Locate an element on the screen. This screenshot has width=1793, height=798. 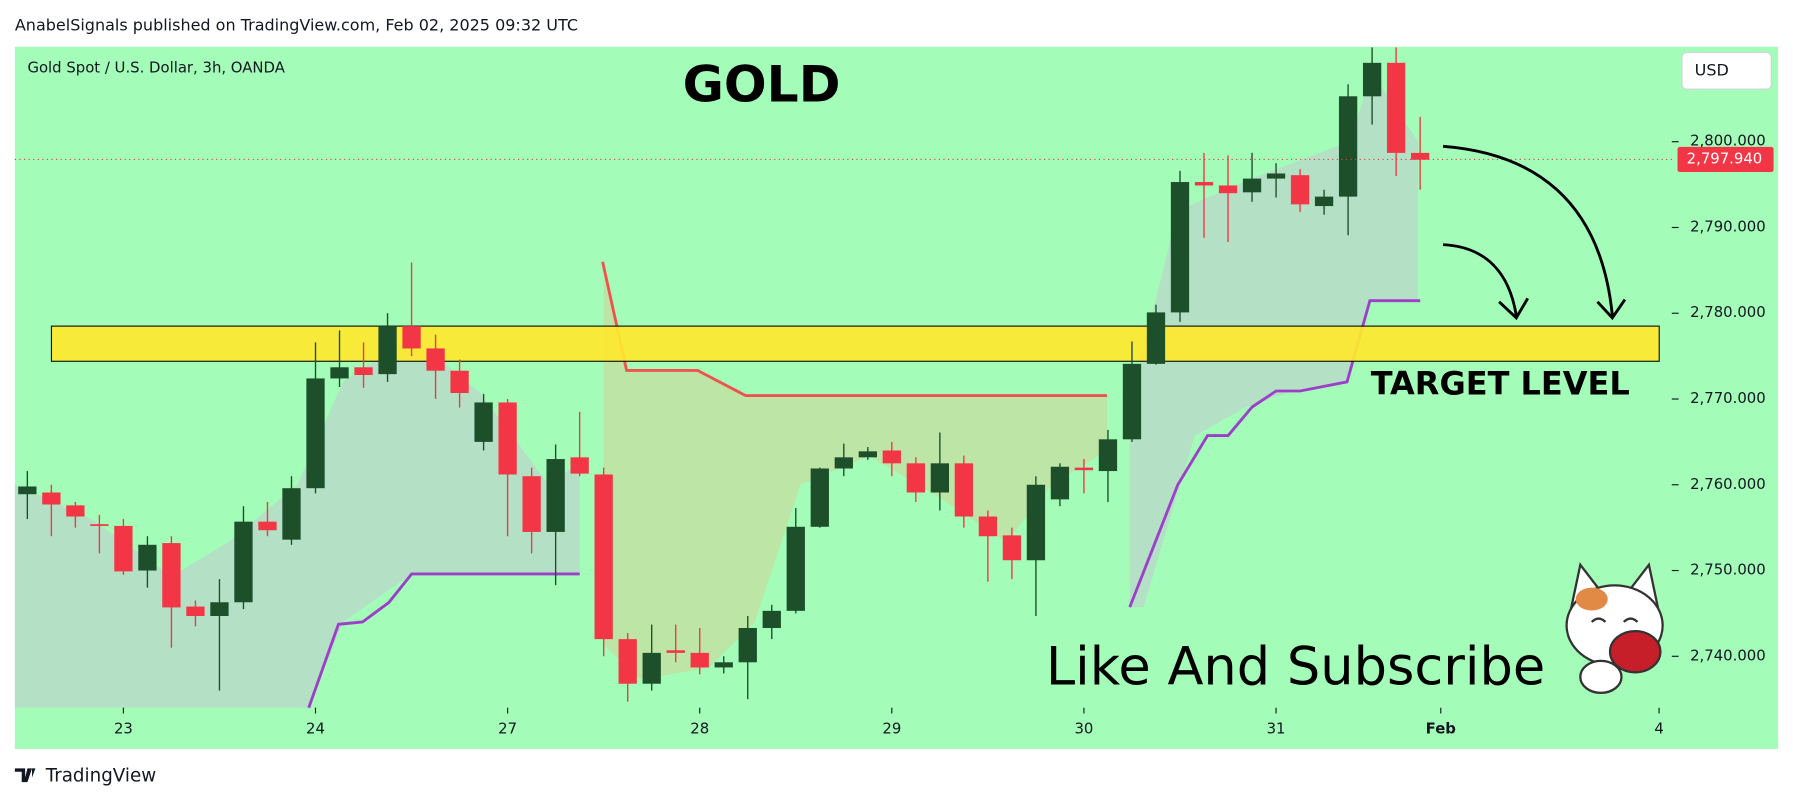
target-zone is located at coordinates (855, 343).